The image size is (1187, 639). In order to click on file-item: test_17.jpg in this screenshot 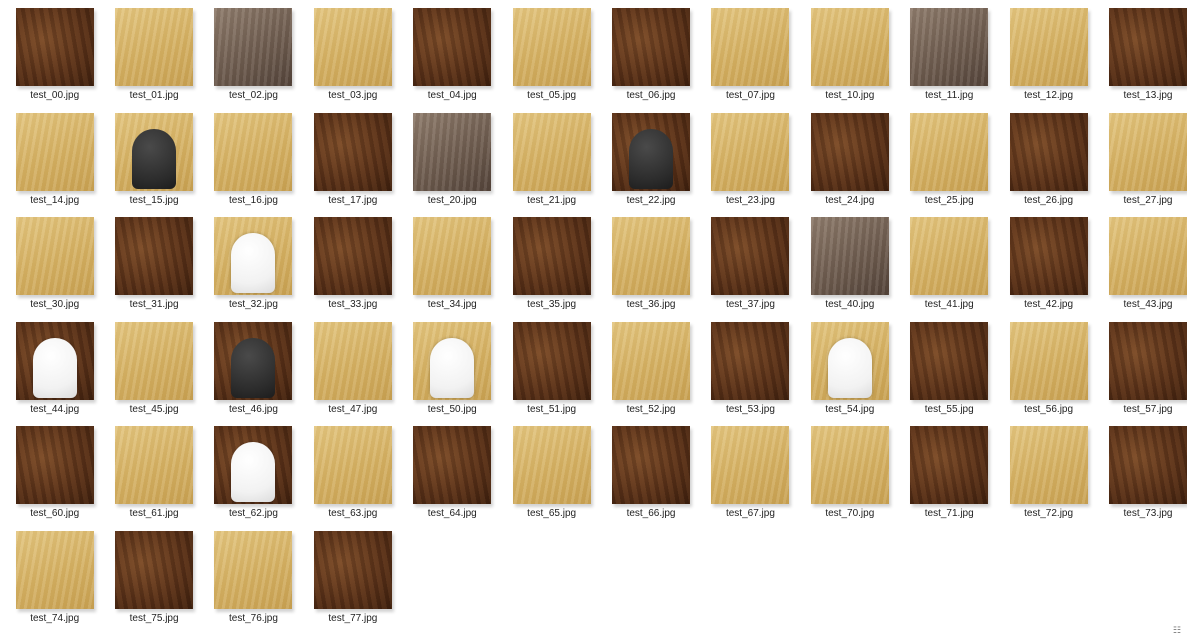, I will do `click(352, 163)`.